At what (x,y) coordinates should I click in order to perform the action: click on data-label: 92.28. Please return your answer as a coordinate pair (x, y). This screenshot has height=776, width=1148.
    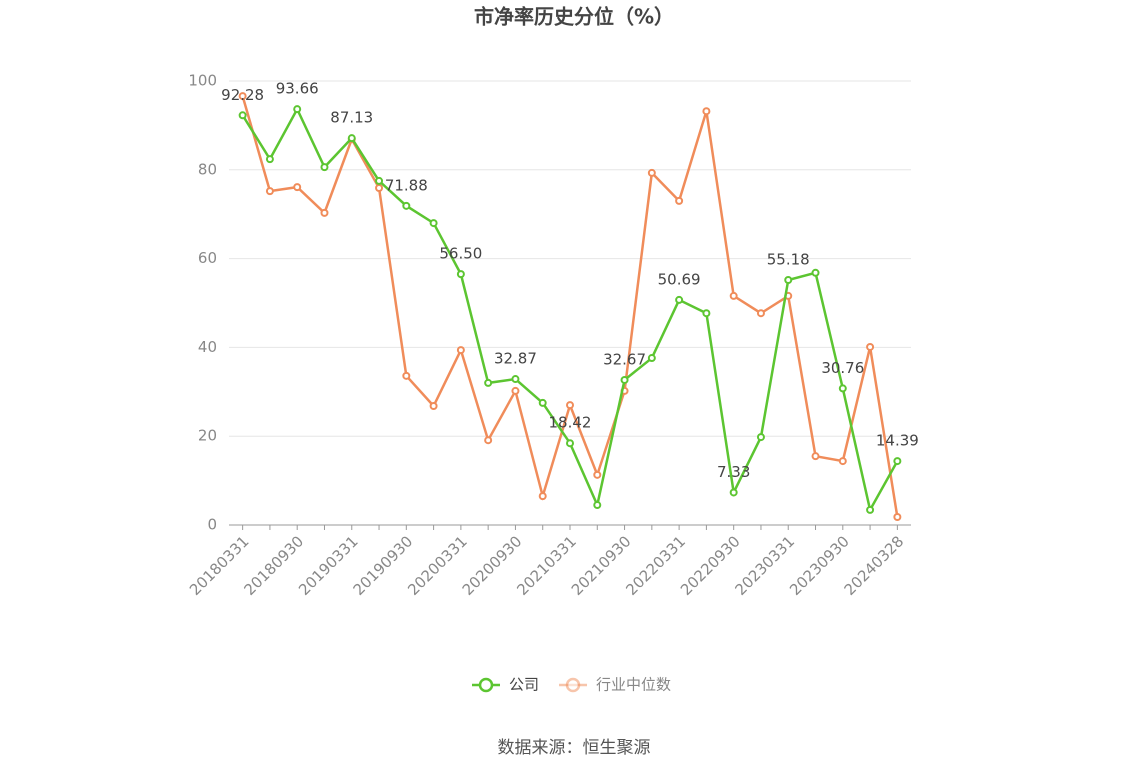
    Looking at the image, I should click on (242, 95).